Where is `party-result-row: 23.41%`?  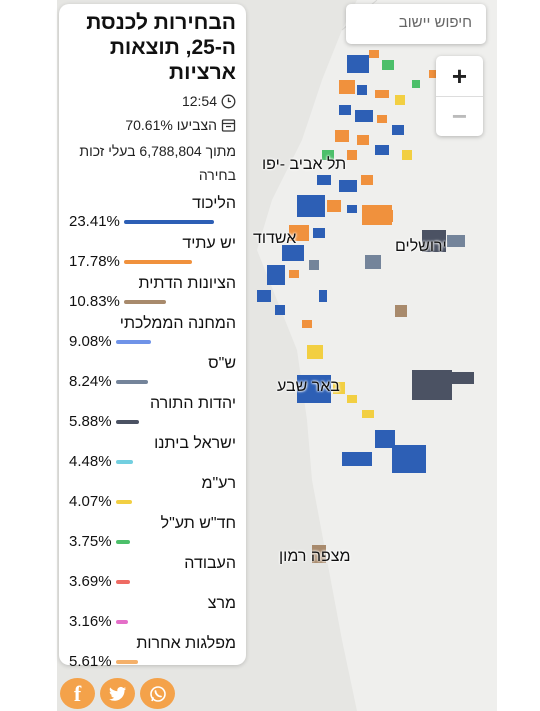
party-result-row: 23.41% is located at coordinates (152, 222).